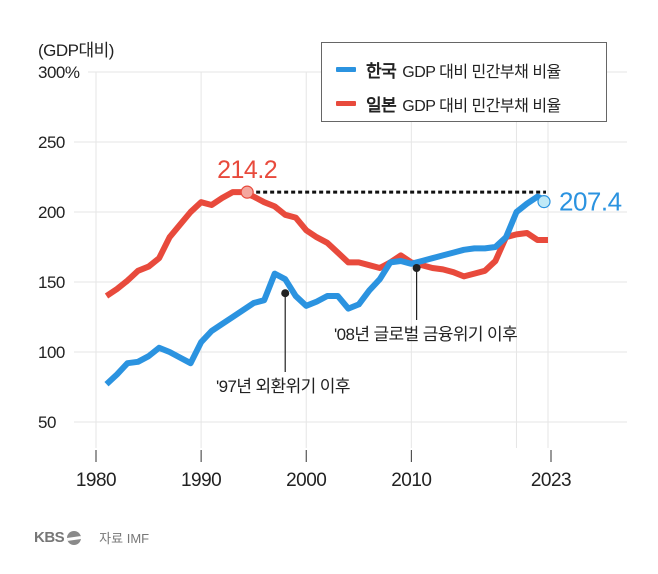 This screenshot has width=658, height=574. Describe the element at coordinates (544, 202) in the screenshot. I see `end-marker-korea` at that location.